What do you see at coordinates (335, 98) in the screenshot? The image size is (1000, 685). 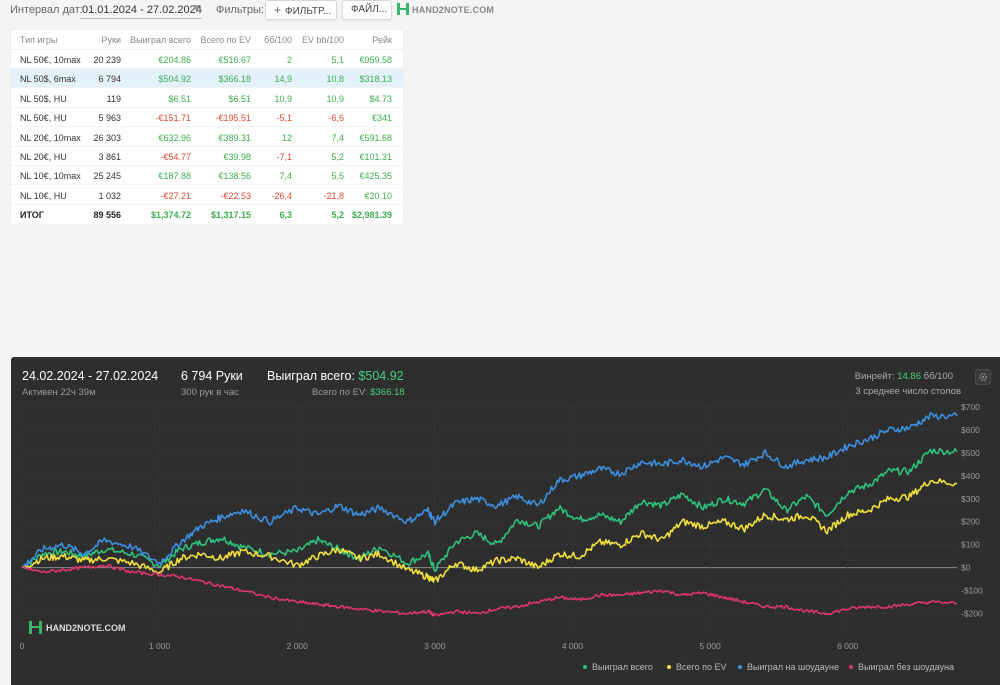 I see `row-ev-bb100: 10,9` at bounding box center [335, 98].